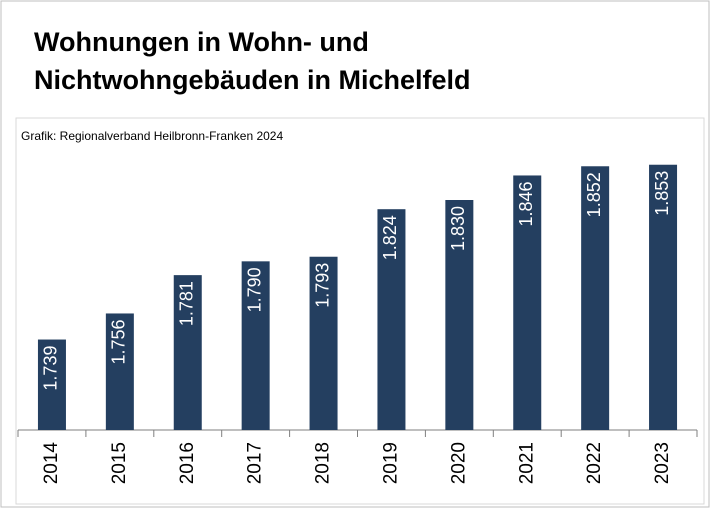 Image resolution: width=710 pixels, height=508 pixels. I want to click on x-tick-label: 2023, so click(662, 463).